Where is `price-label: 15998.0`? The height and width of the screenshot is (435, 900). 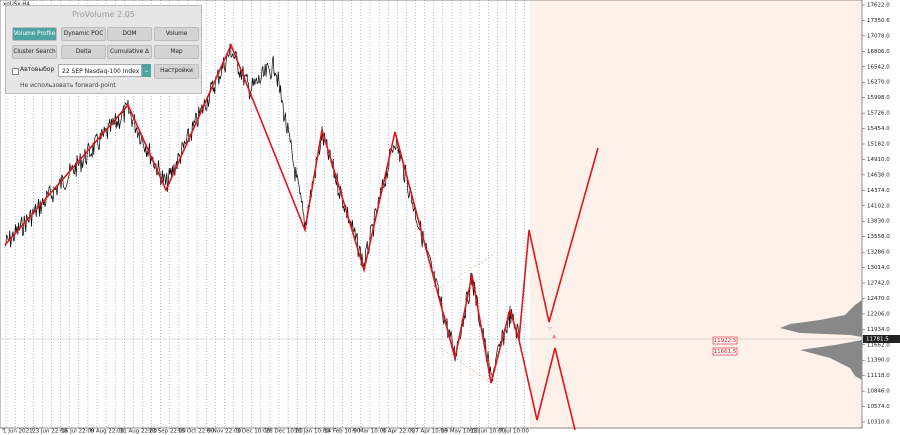 price-label: 15998.0 is located at coordinates (878, 98).